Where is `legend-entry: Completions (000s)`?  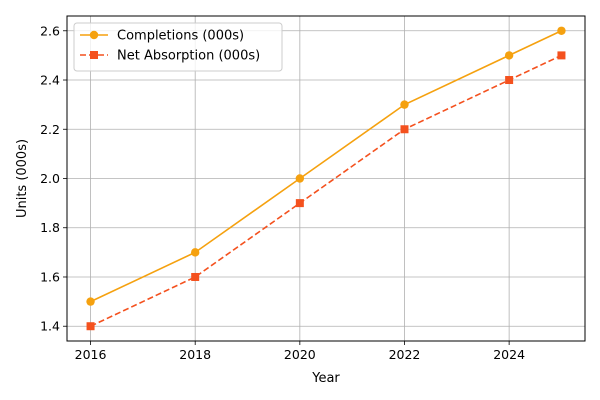 legend-entry: Completions (000s) is located at coordinates (162, 36).